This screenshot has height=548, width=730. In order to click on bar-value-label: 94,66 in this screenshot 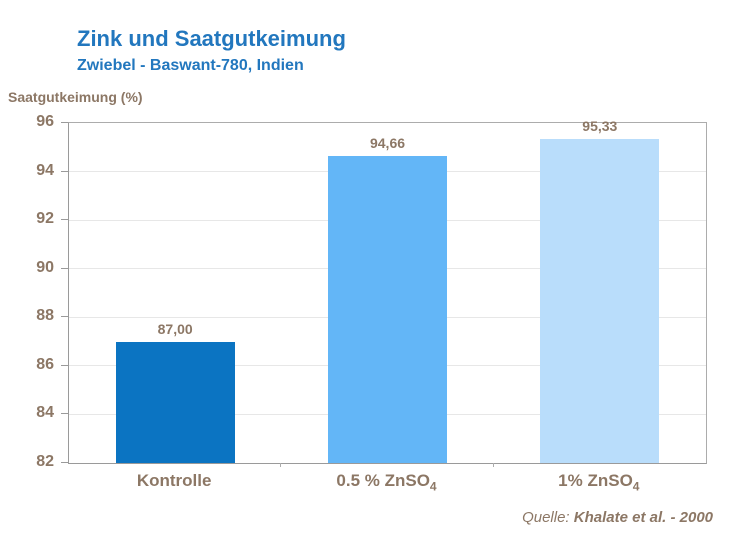, I will do `click(387, 143)`.